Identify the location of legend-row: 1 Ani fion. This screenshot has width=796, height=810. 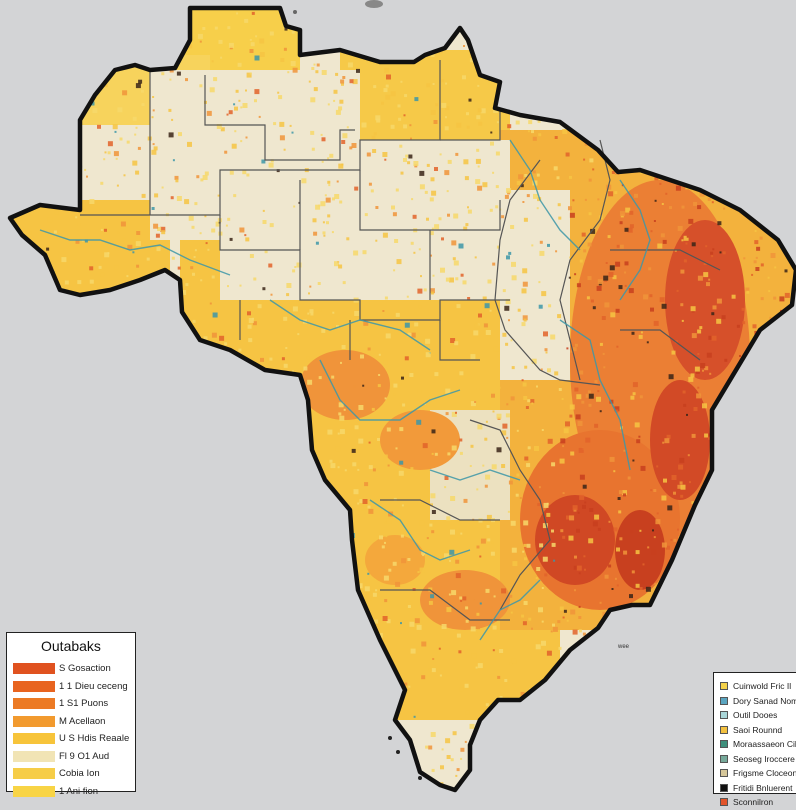
(71, 792).